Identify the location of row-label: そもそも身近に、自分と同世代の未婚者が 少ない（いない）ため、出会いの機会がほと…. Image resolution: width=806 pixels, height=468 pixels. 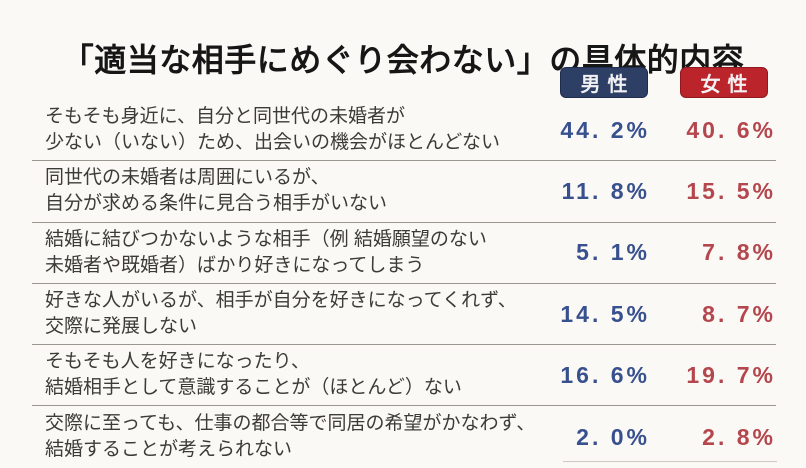
(285, 130).